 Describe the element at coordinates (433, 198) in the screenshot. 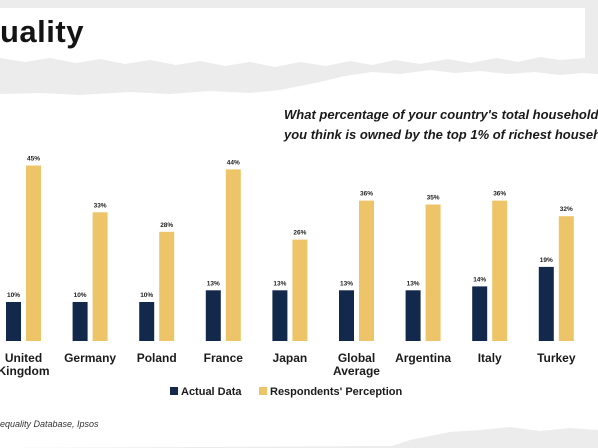

I see `value-label-perception-6: 35%` at that location.